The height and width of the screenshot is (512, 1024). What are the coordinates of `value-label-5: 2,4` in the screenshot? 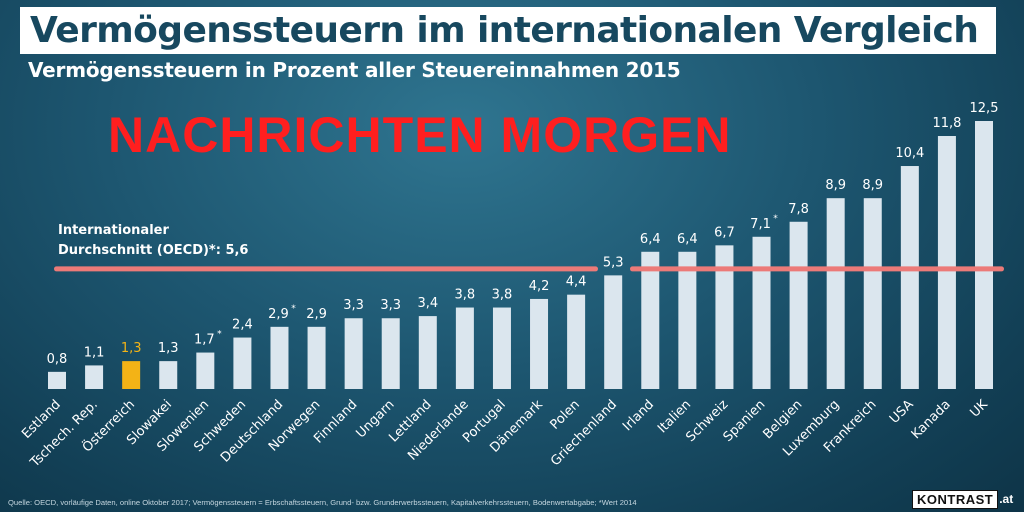 It's located at (242, 325).